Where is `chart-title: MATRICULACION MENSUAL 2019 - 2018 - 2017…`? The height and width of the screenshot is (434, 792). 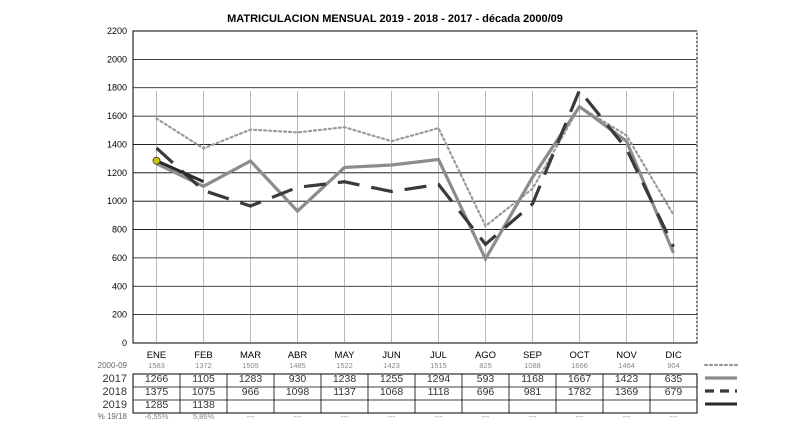
chart-title: MATRICULACION MENSUAL 2019 - 2018 - 2017… is located at coordinates (395, 19).